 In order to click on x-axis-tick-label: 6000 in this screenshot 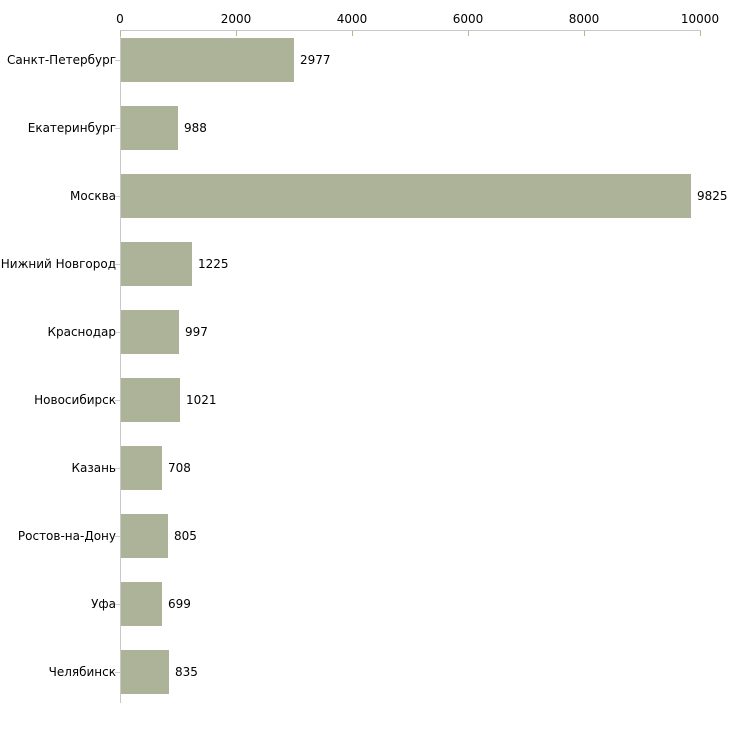, I will do `click(468, 19)`.